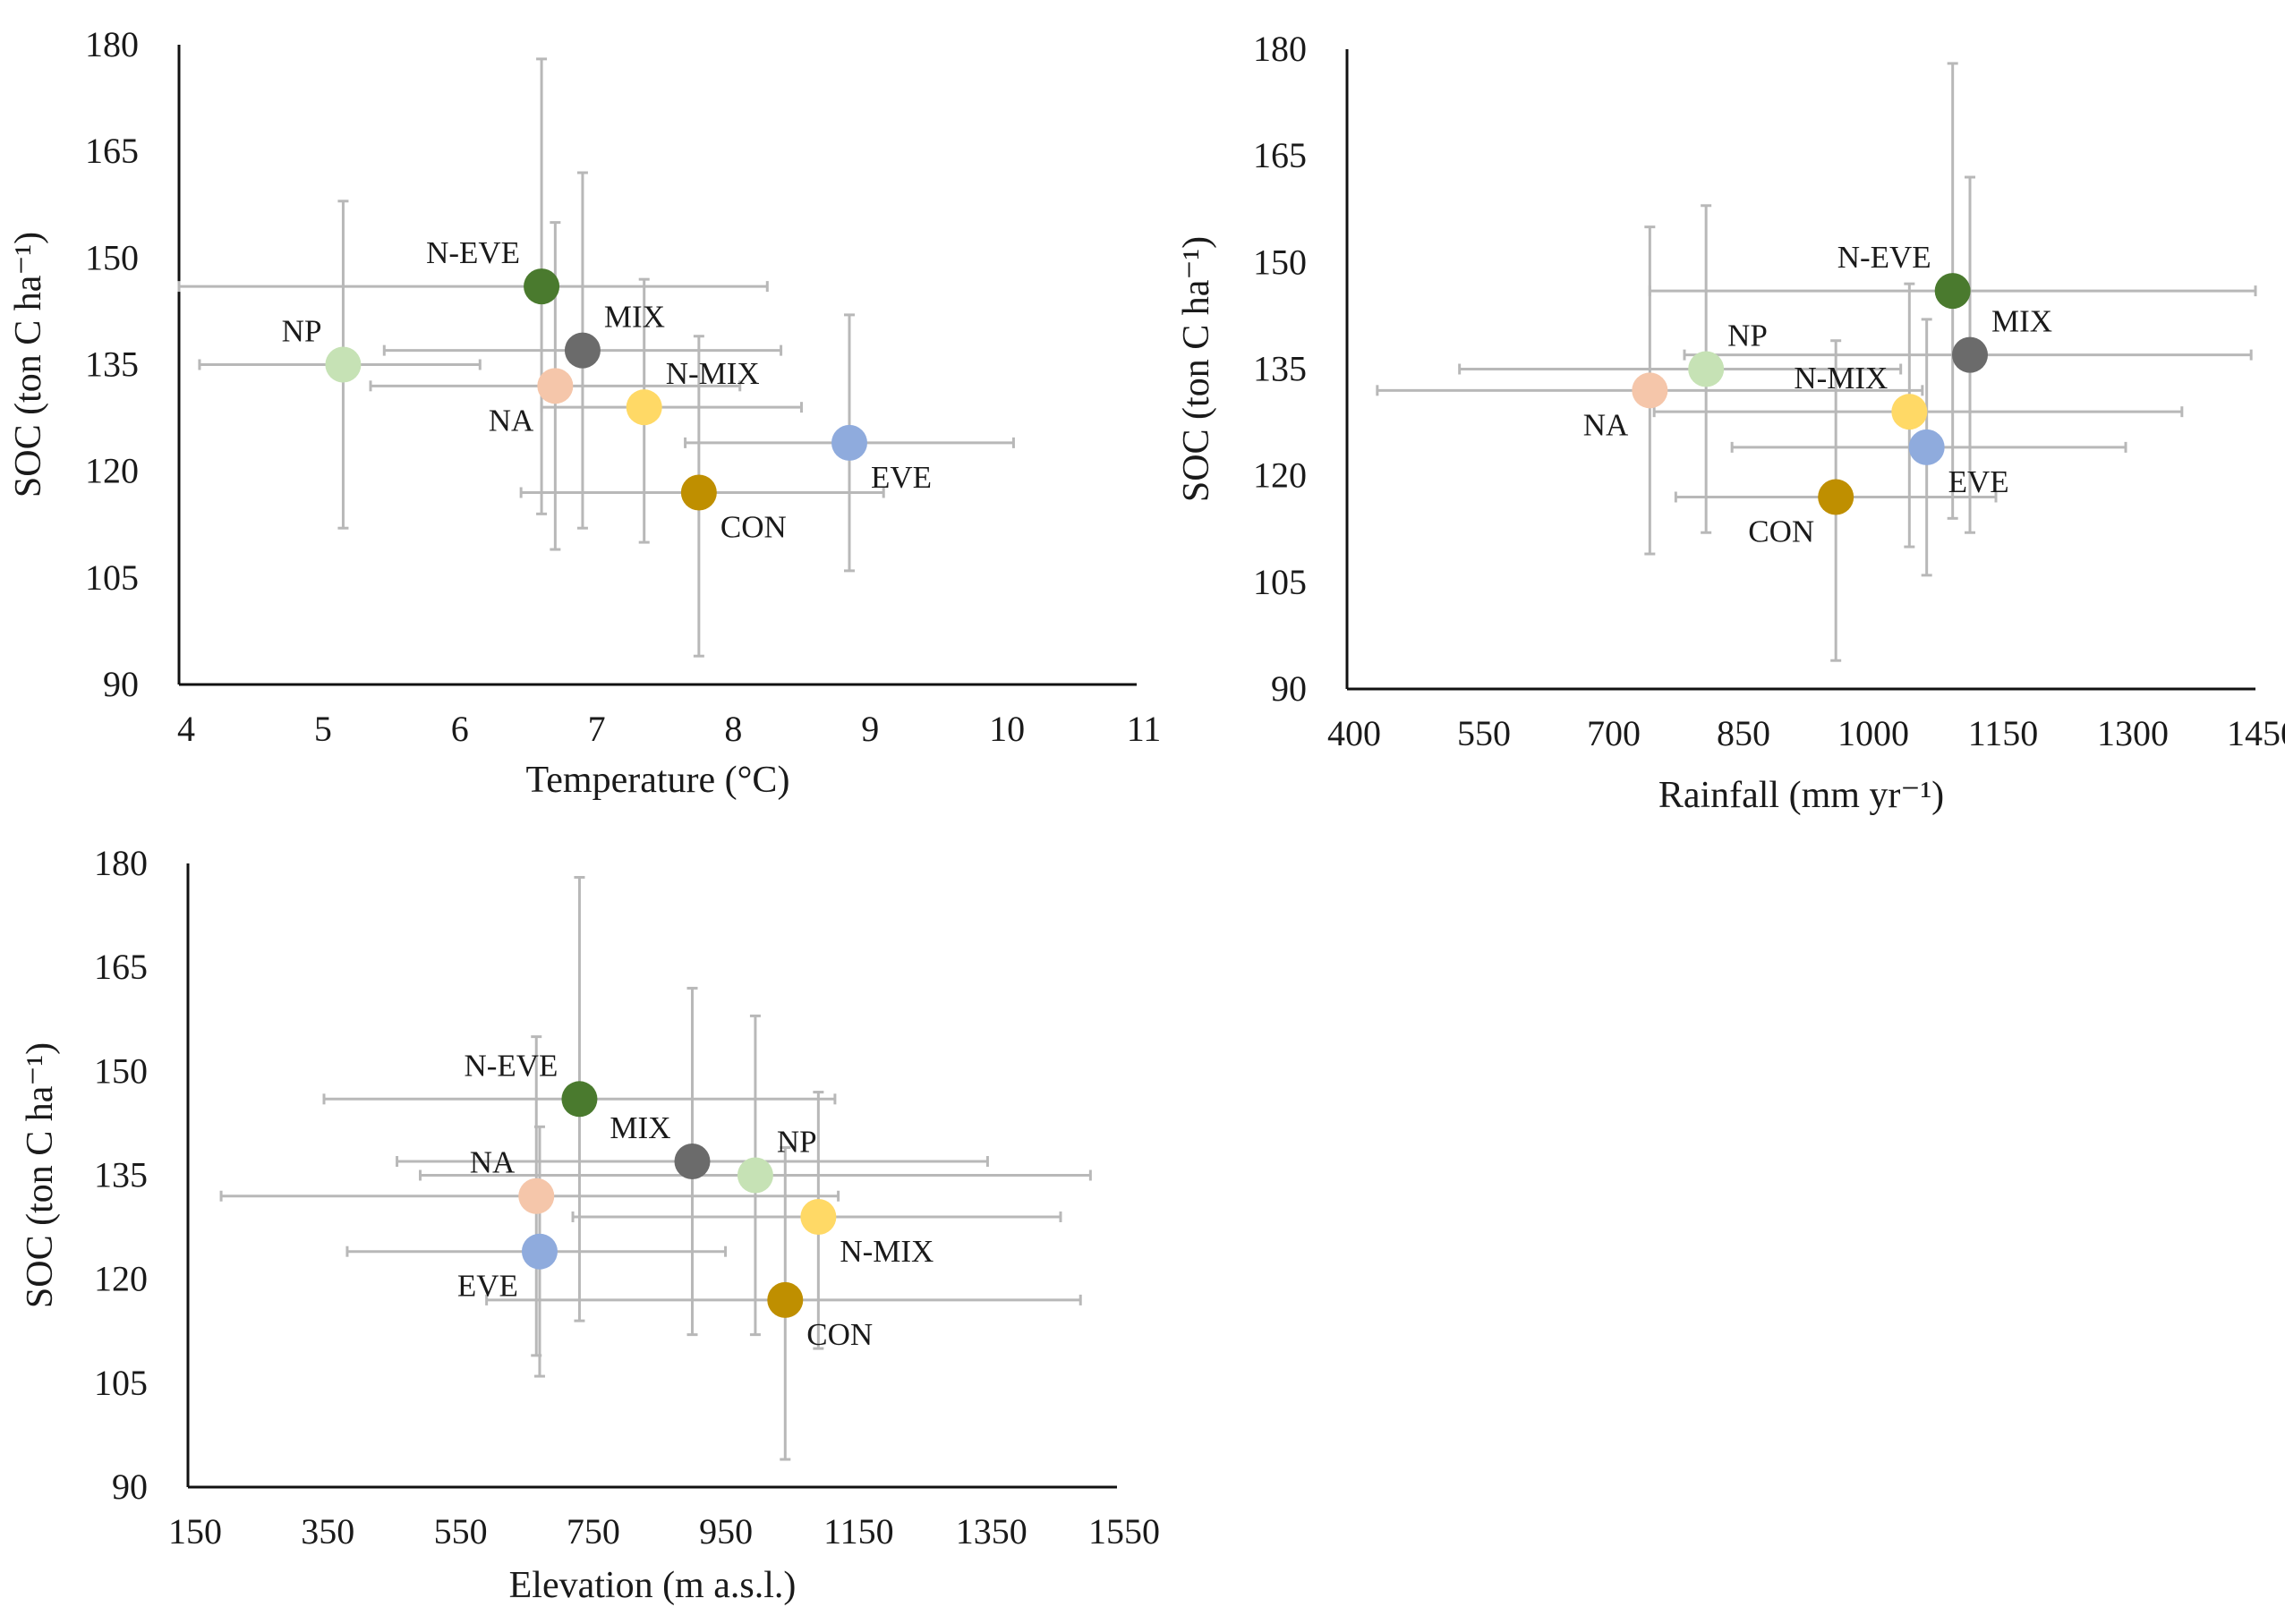 This screenshot has width=2285, height=1624. What do you see at coordinates (597, 729) in the screenshot?
I see `x-tick-label: 7` at bounding box center [597, 729].